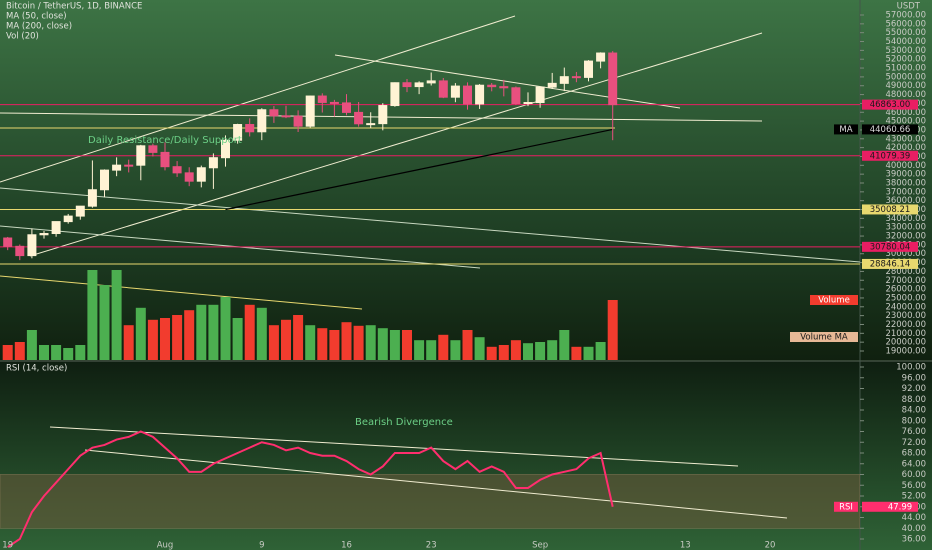 This screenshot has height=550, width=932. What do you see at coordinates (905, 307) in the screenshot?
I see `y-tick-label: 24000.00` at bounding box center [905, 307].